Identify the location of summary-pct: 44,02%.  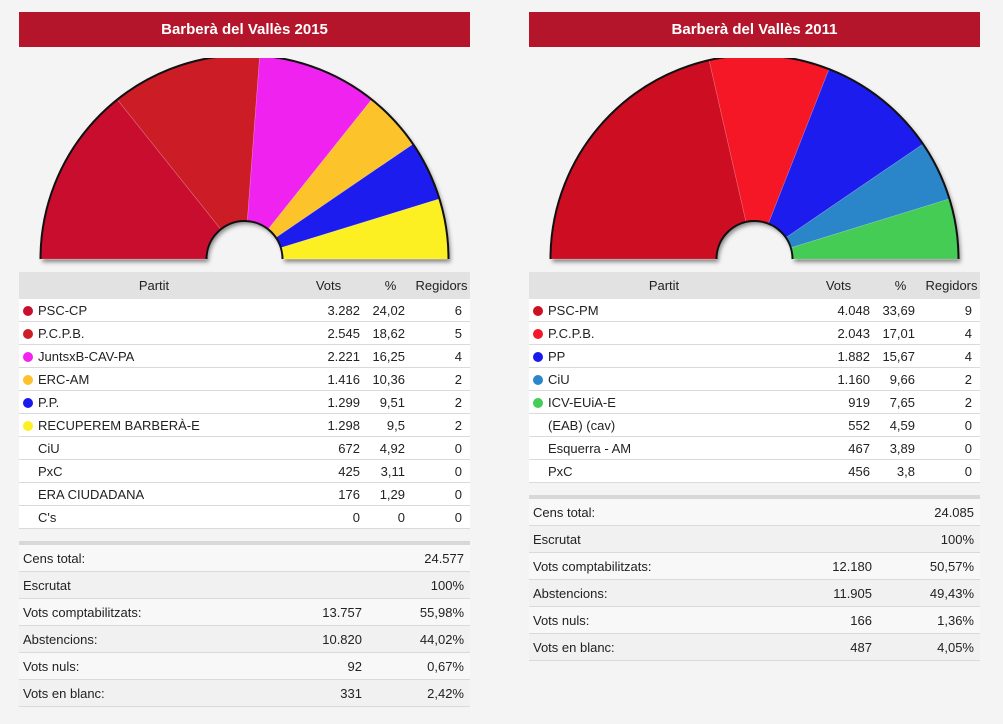
(419, 639).